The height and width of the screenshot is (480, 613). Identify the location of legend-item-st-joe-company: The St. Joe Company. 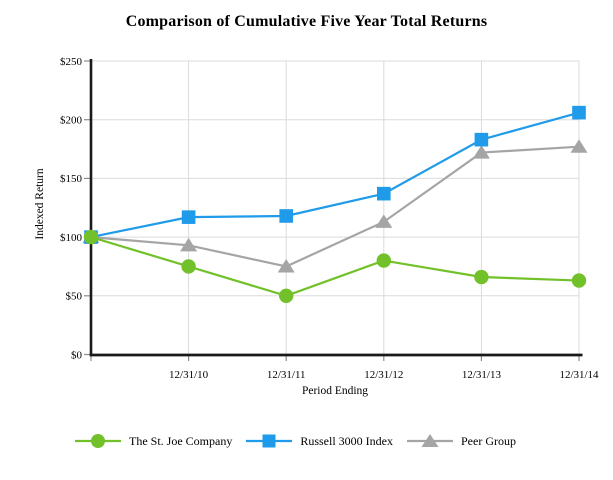
(153, 441).